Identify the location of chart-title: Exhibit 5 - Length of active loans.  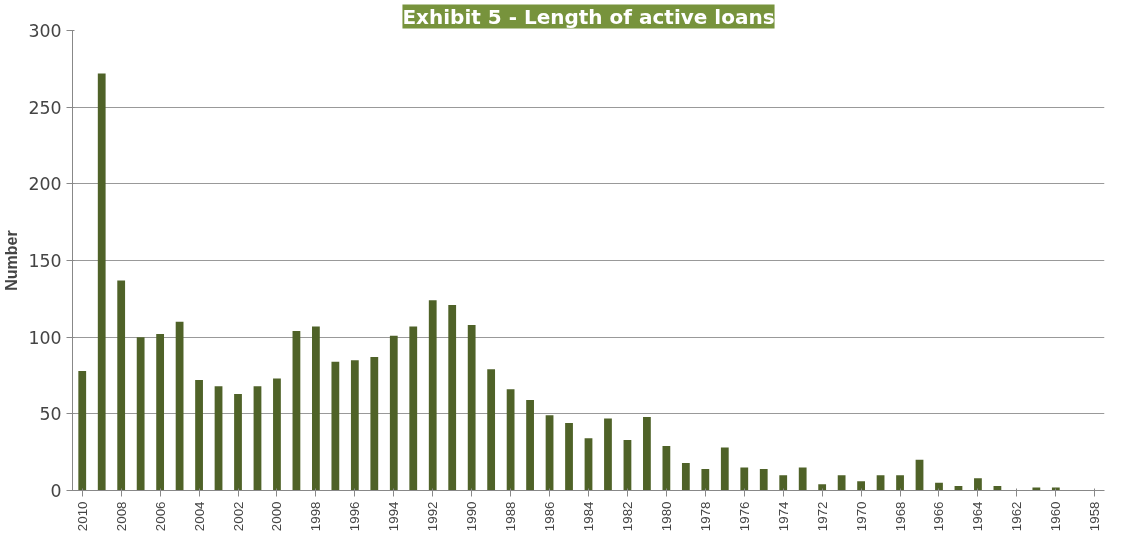
(588, 16).